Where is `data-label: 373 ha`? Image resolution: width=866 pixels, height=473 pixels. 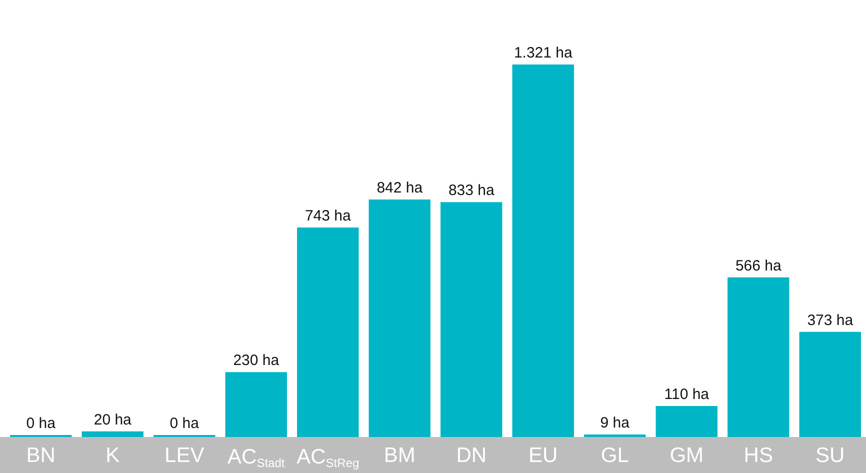 data-label: 373 ha is located at coordinates (830, 320).